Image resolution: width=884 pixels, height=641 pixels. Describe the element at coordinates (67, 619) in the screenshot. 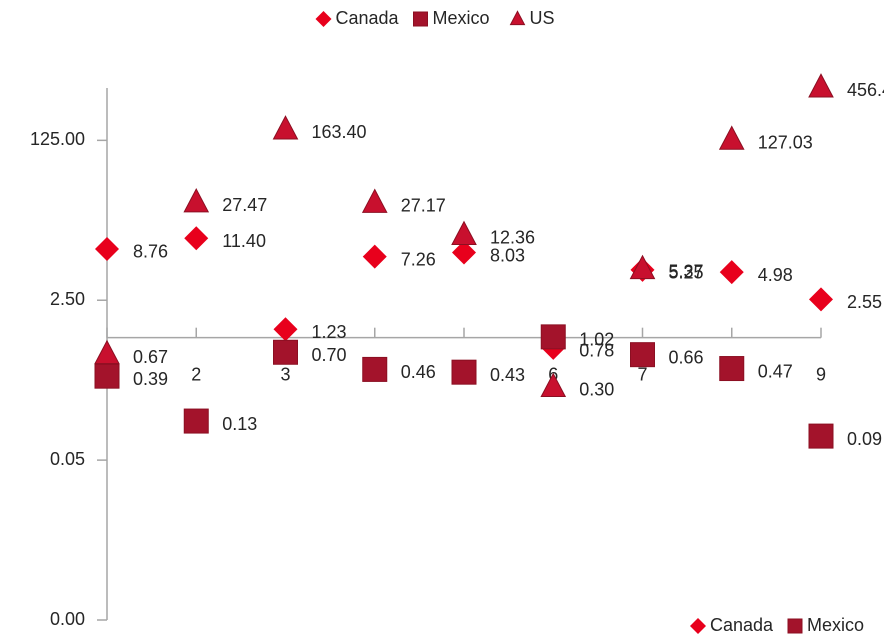

I see `y-tick-label: 0.00` at that location.